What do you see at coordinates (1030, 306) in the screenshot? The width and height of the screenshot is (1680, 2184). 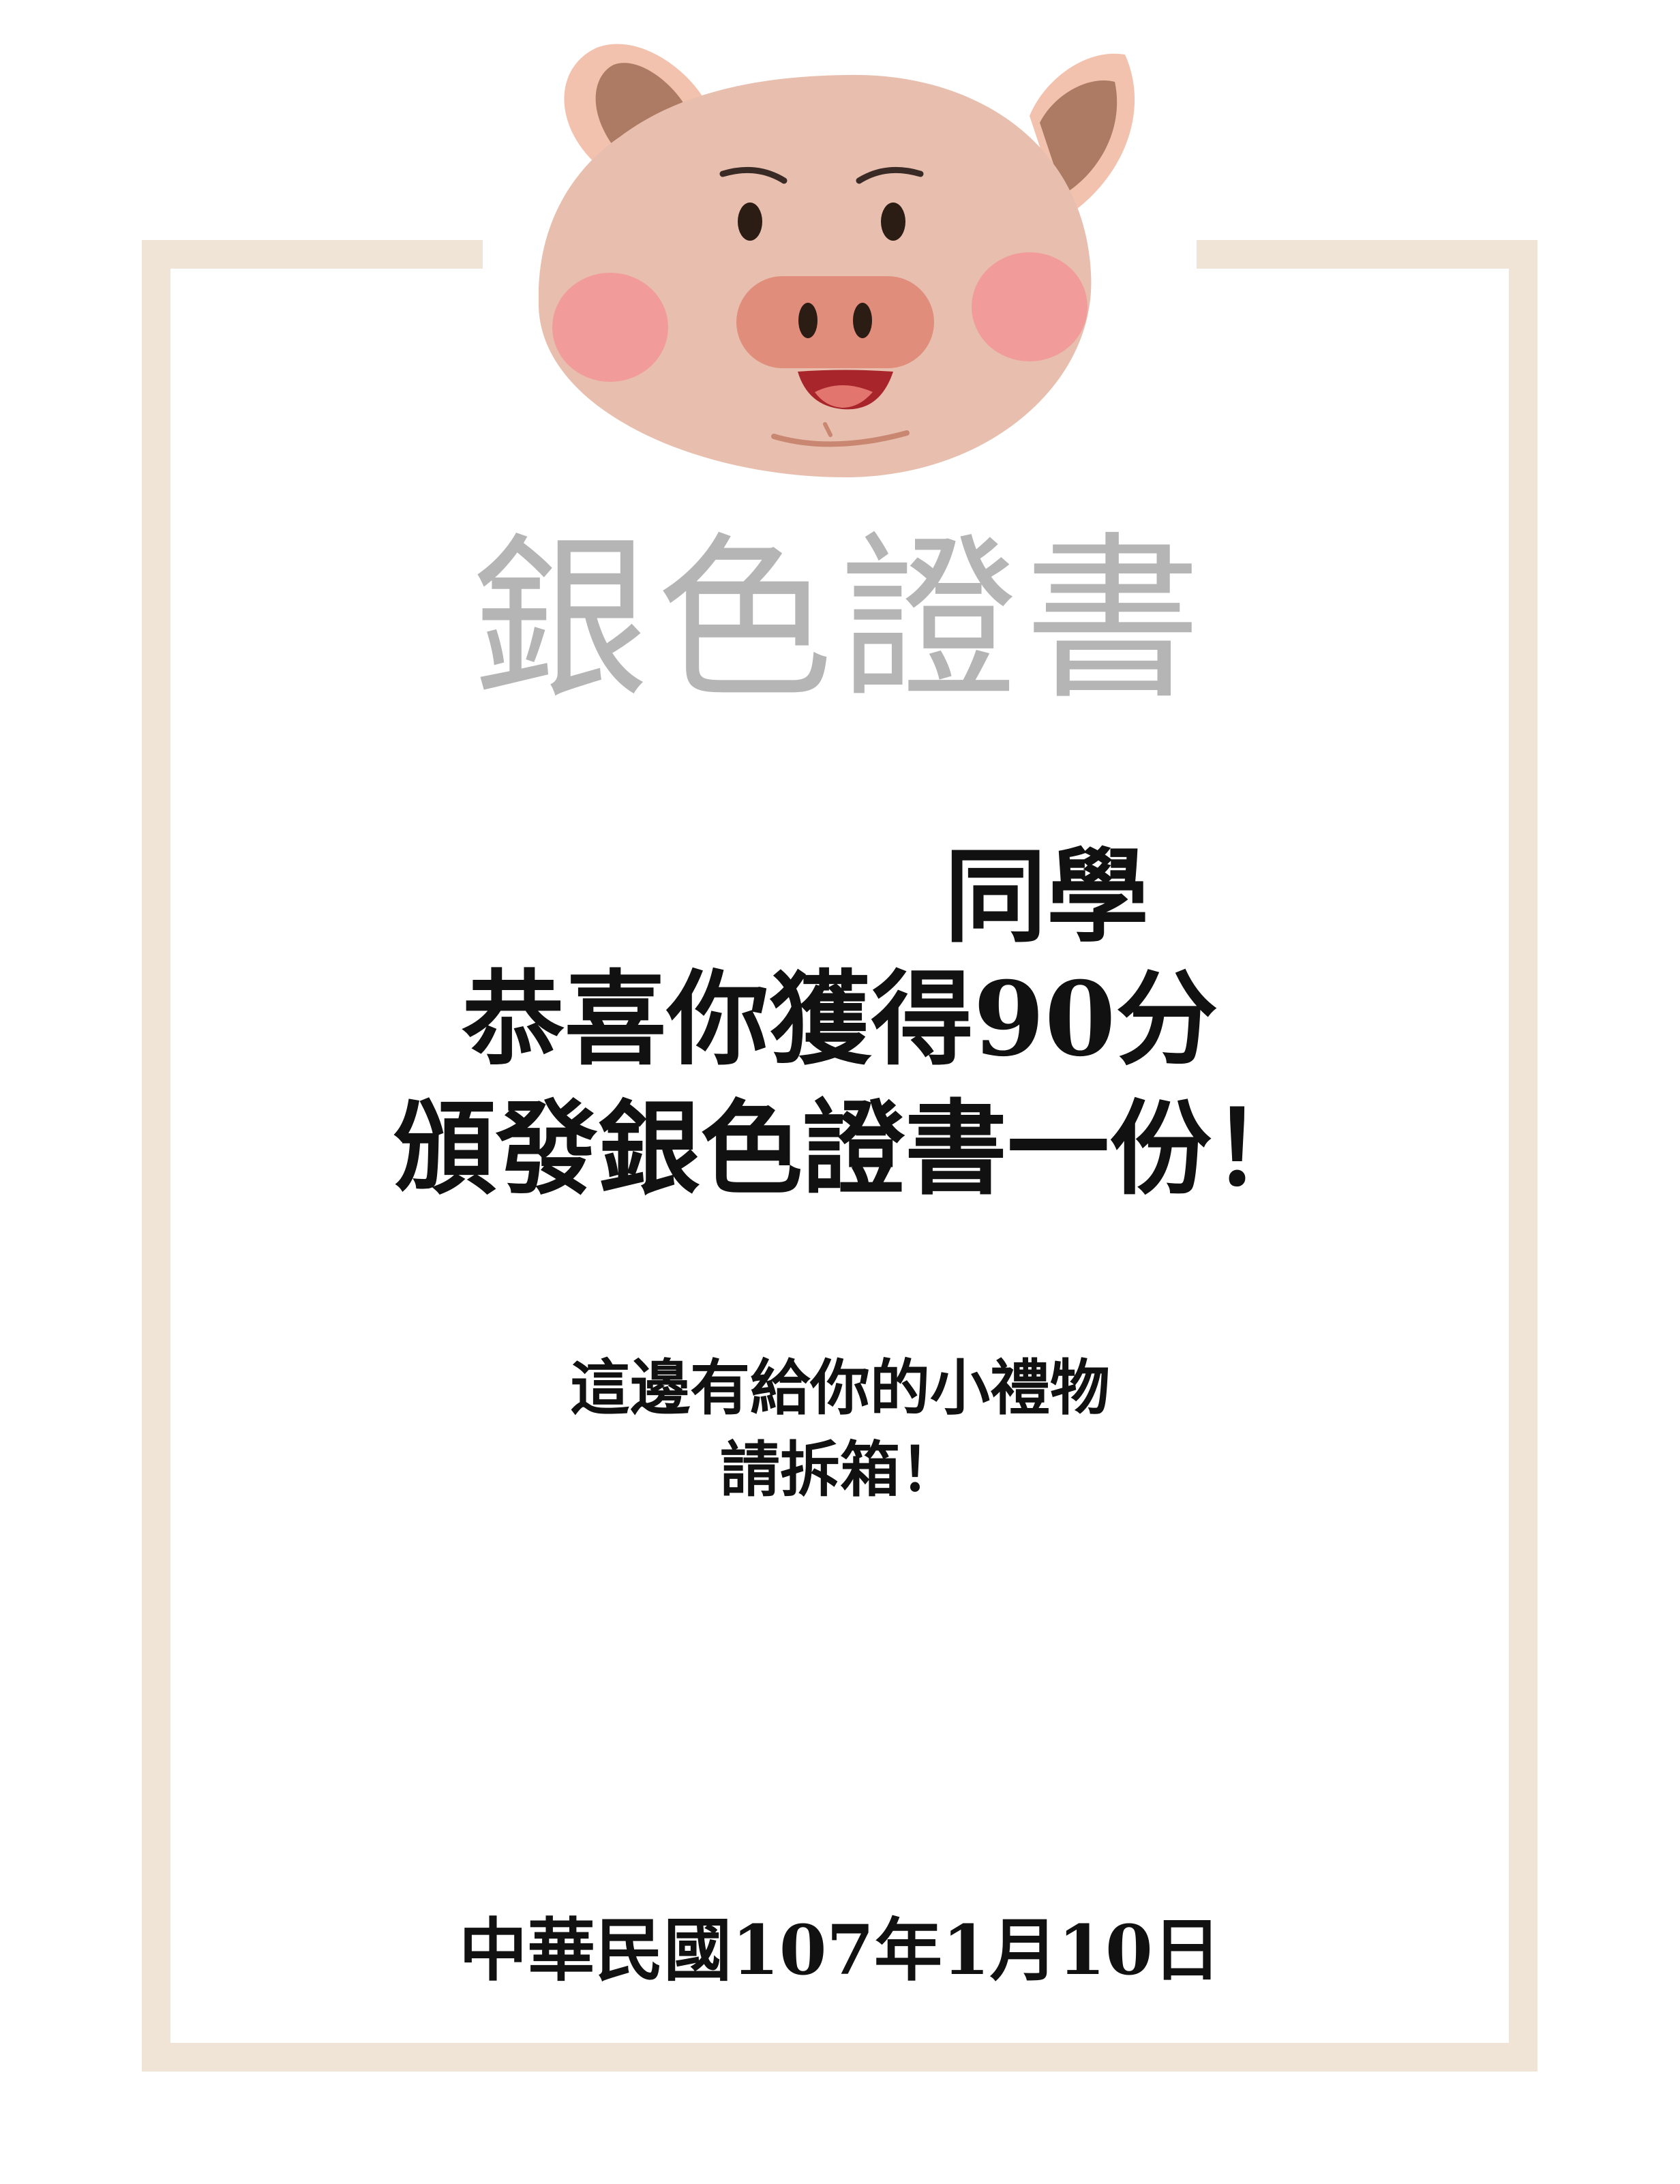 I see `pig-right-cheek` at bounding box center [1030, 306].